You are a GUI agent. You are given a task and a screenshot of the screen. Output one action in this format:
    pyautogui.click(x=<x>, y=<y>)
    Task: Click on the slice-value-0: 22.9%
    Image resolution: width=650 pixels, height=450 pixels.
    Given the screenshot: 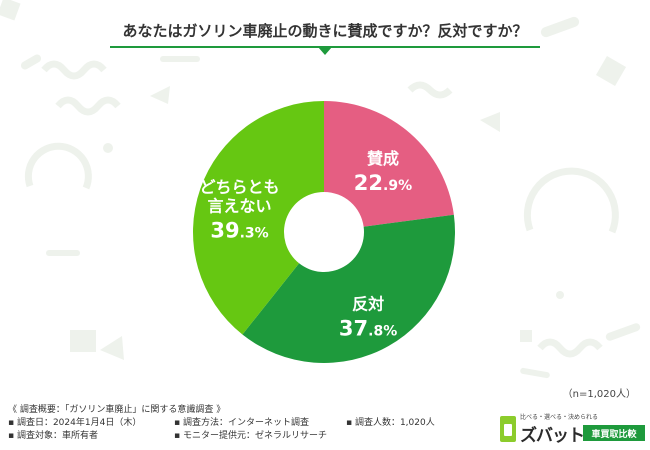 What is the action you would take?
    pyautogui.click(x=383, y=183)
    